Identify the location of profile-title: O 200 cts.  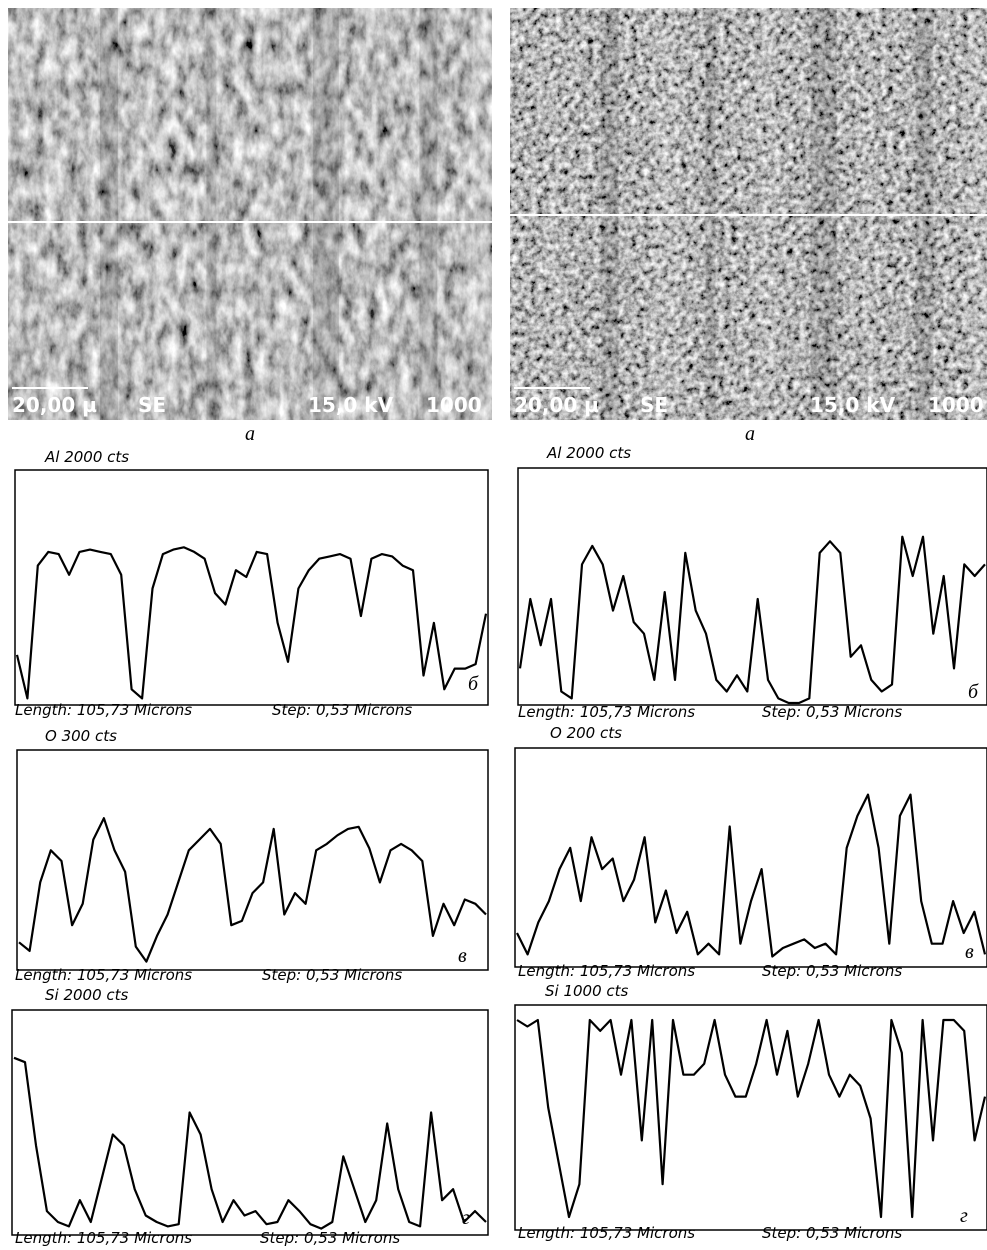
(586, 733).